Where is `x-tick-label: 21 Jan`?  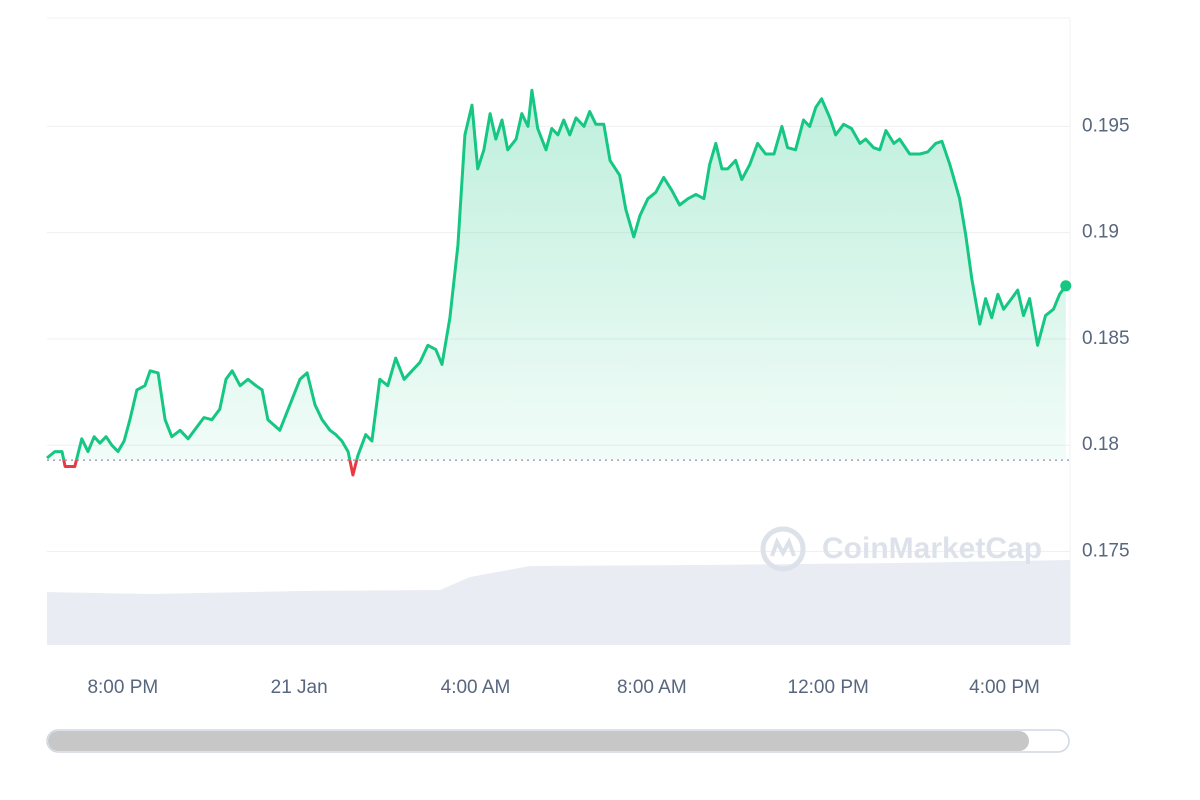
x-tick-label: 21 Jan is located at coordinates (299, 687).